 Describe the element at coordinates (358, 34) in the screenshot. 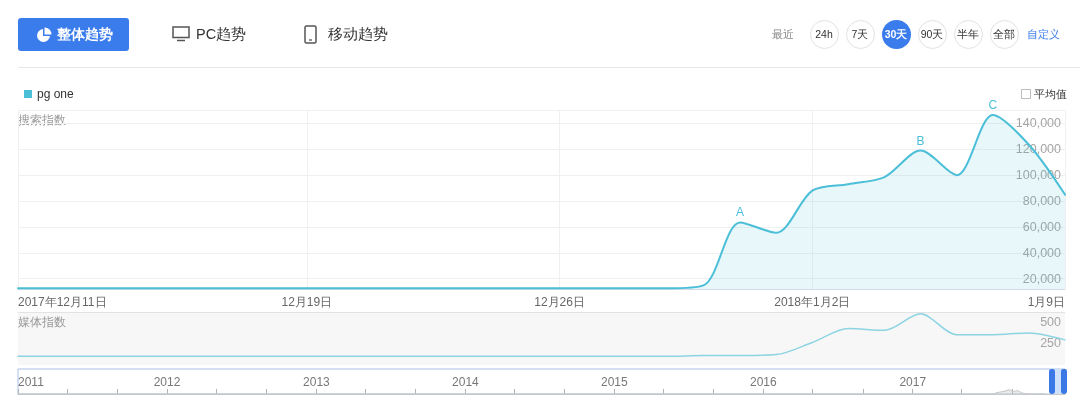

I see `text: 移动趋势` at that location.